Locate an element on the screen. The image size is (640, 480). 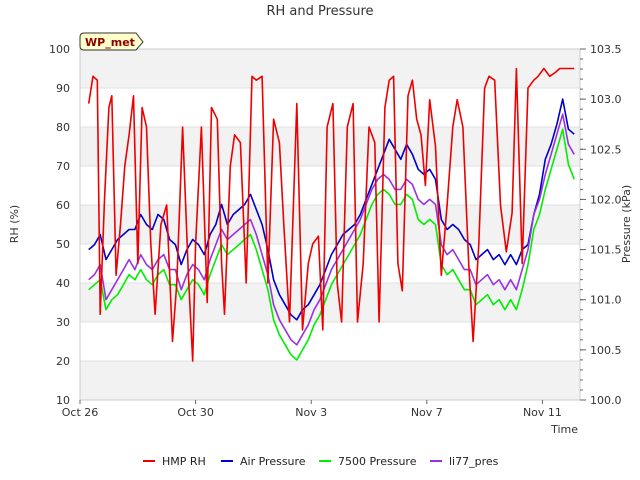
badge-label: WP_met is located at coordinates (110, 42).